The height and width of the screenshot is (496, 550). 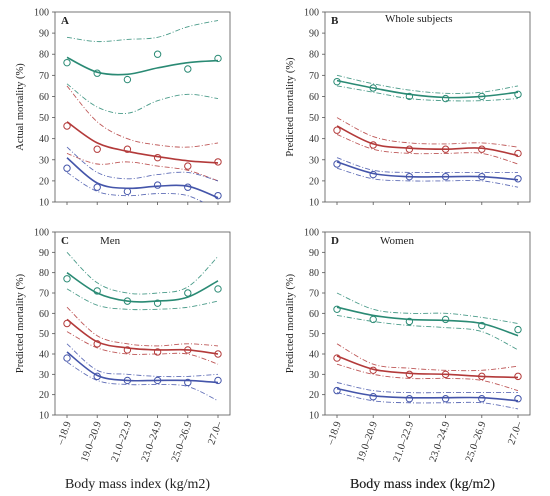 What do you see at coordinates (335, 241) in the screenshot?
I see `panel-letter: D` at bounding box center [335, 241].